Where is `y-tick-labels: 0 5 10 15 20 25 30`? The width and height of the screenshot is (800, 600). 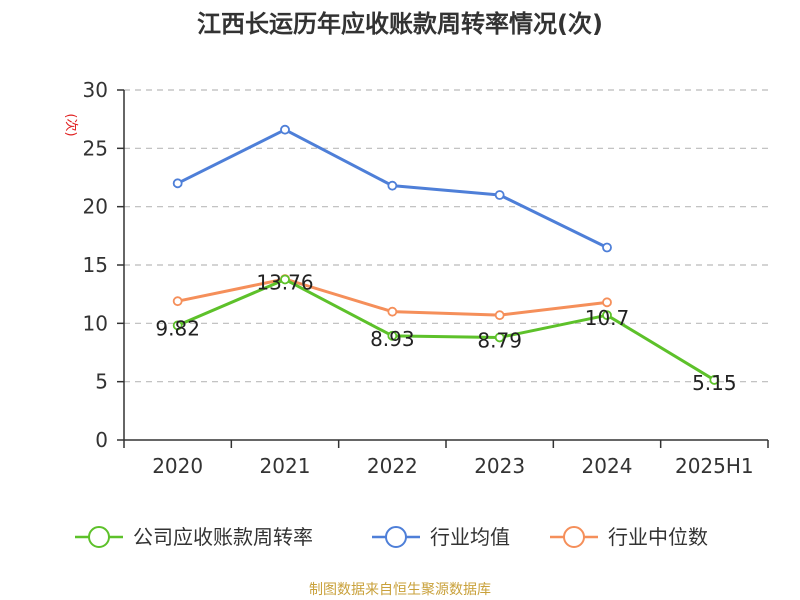
y-tick-labels: 0 5 10 15 20 25 30 is located at coordinates (95, 265).